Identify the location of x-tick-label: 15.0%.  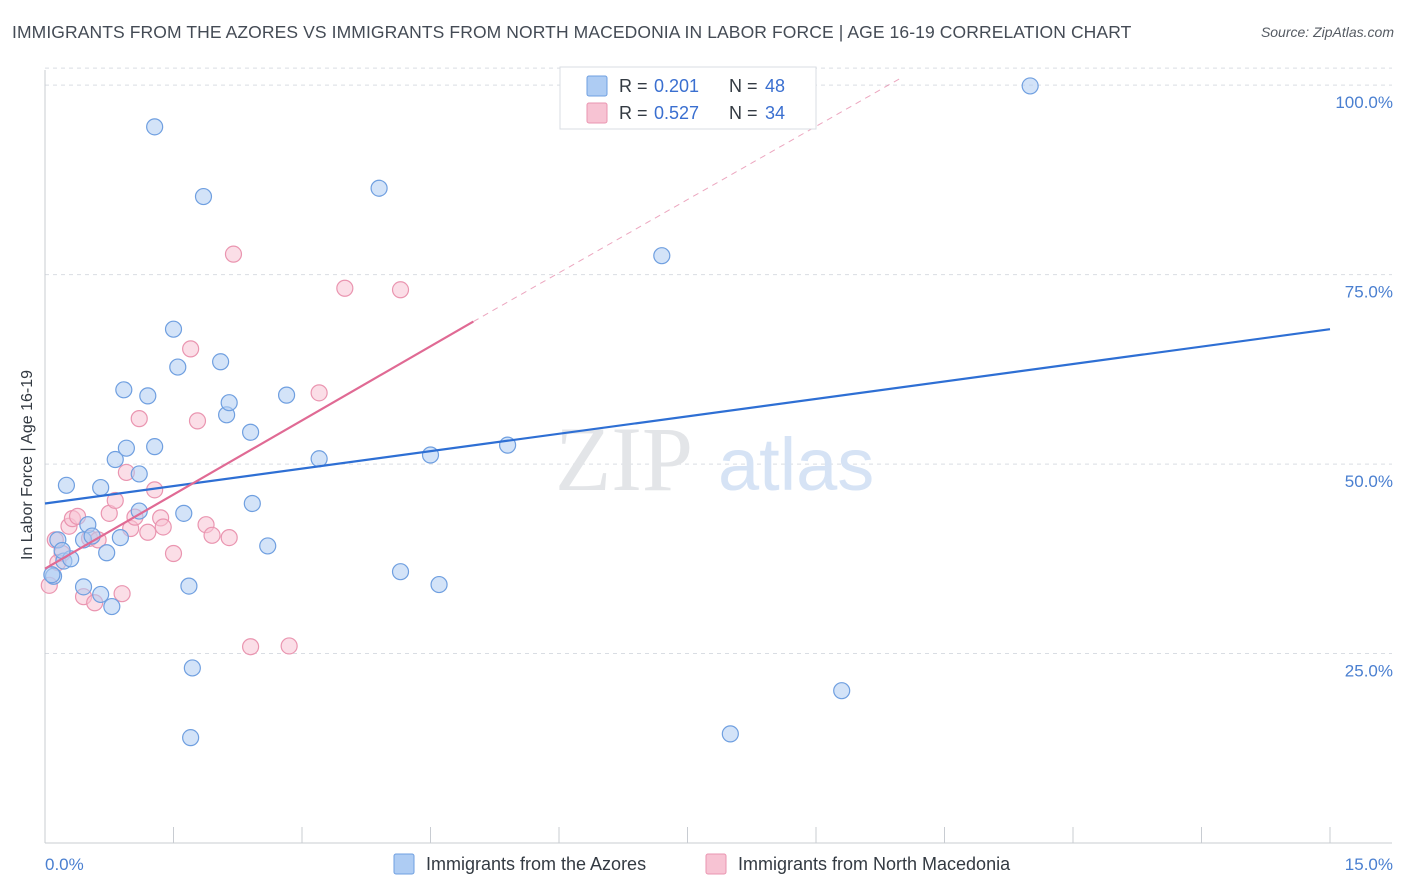
(1369, 864).